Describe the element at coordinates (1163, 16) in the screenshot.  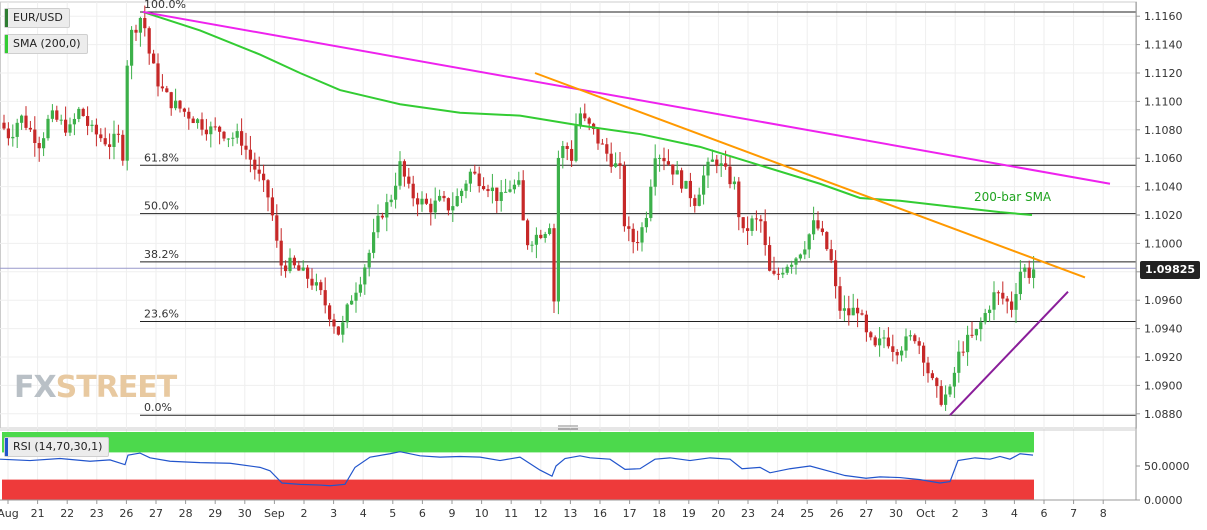
I see `price-tick-label: 1.1160` at that location.